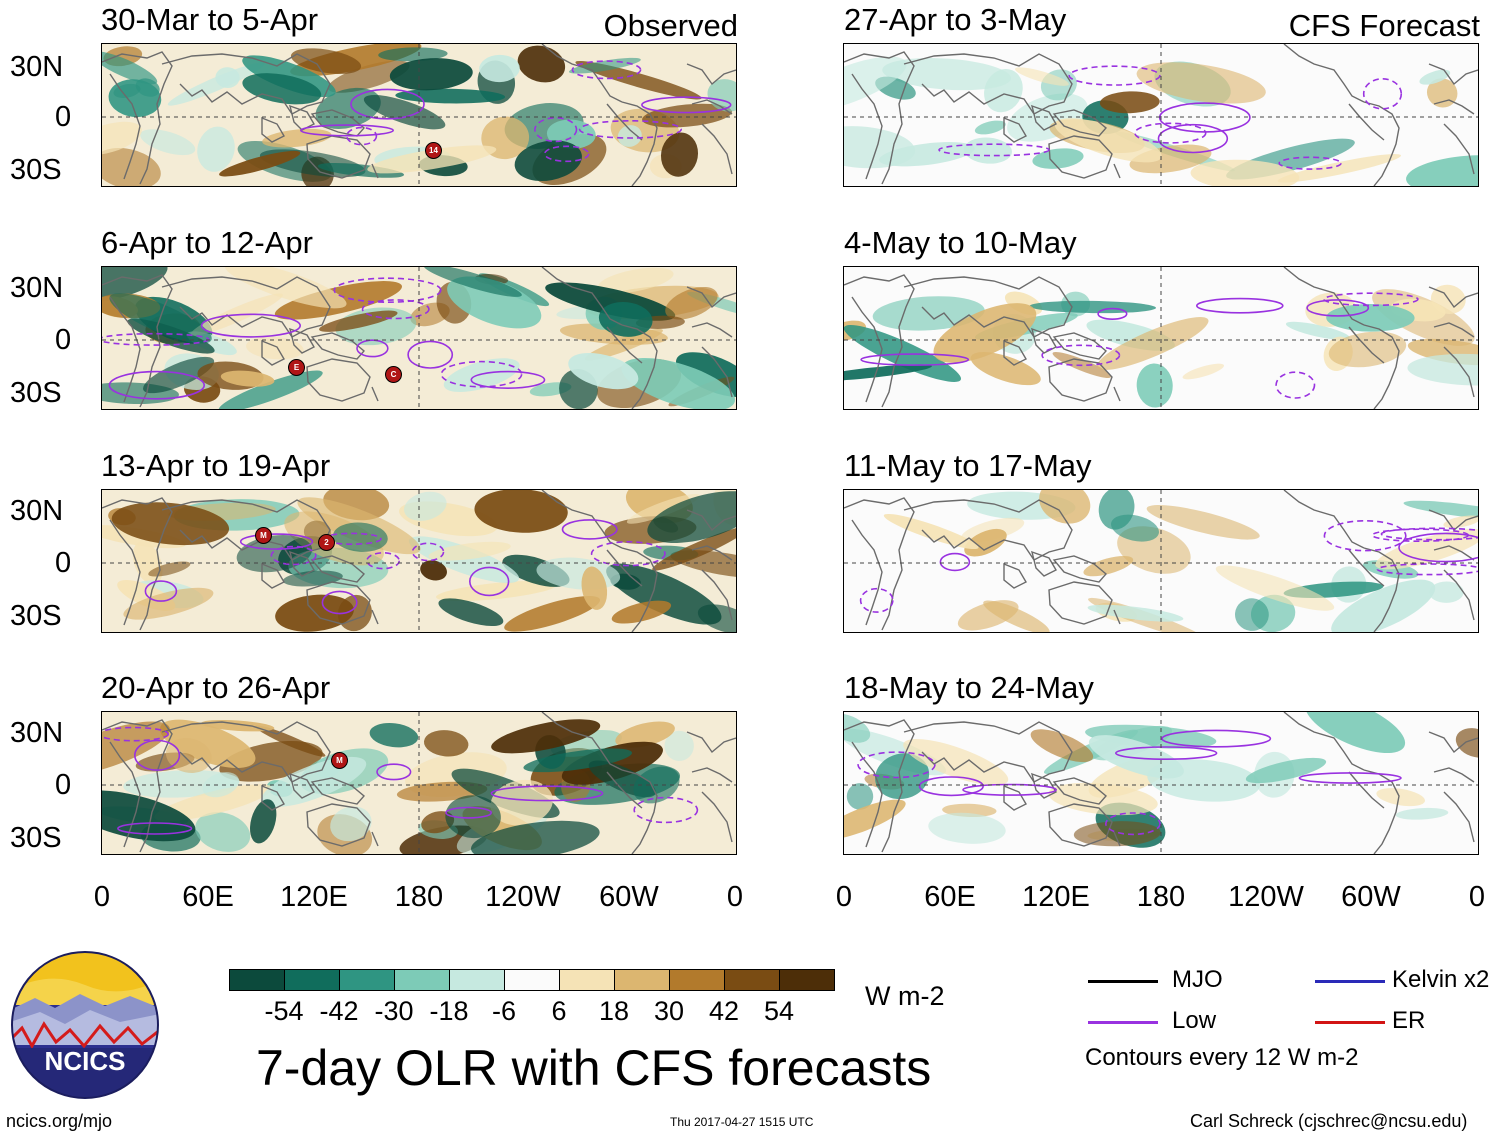  What do you see at coordinates (314, 897) in the screenshot?
I see `x-label: 120E` at bounding box center [314, 897].